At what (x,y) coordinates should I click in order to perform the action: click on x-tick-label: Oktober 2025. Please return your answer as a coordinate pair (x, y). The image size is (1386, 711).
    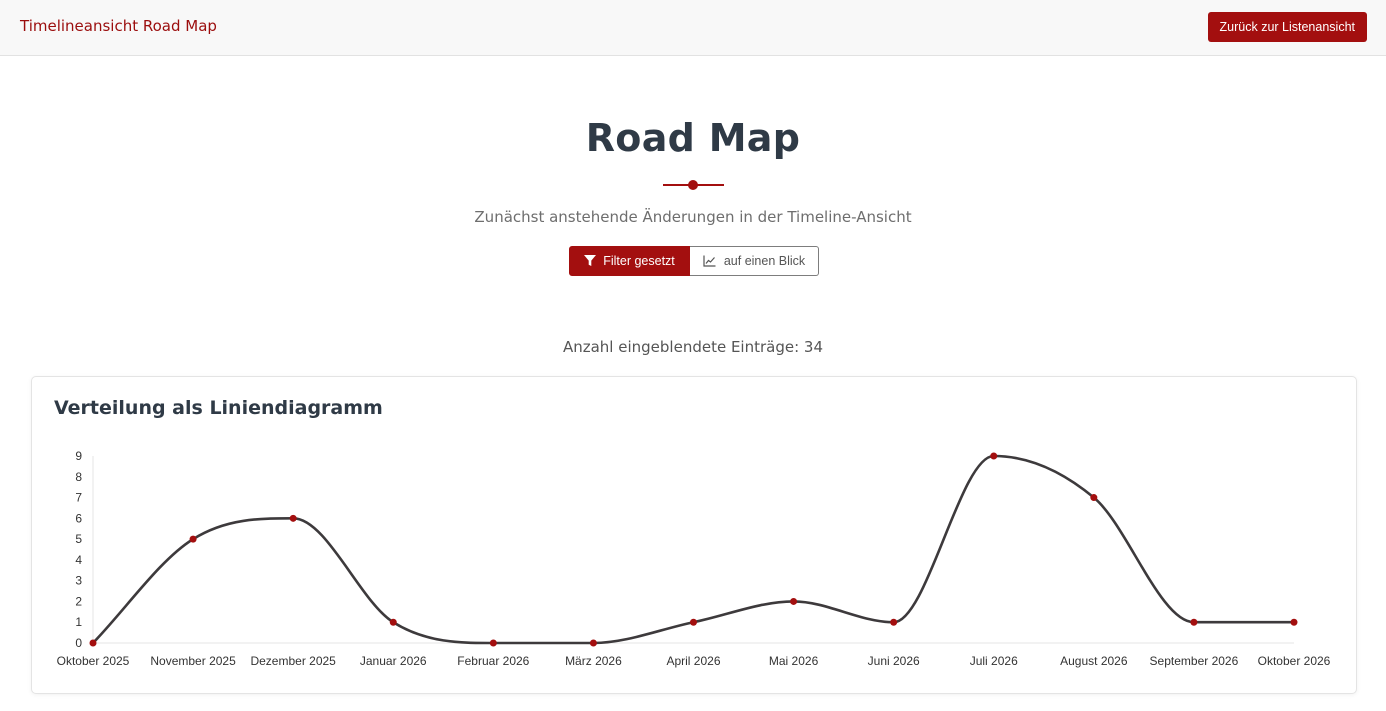
    Looking at the image, I should click on (93, 661).